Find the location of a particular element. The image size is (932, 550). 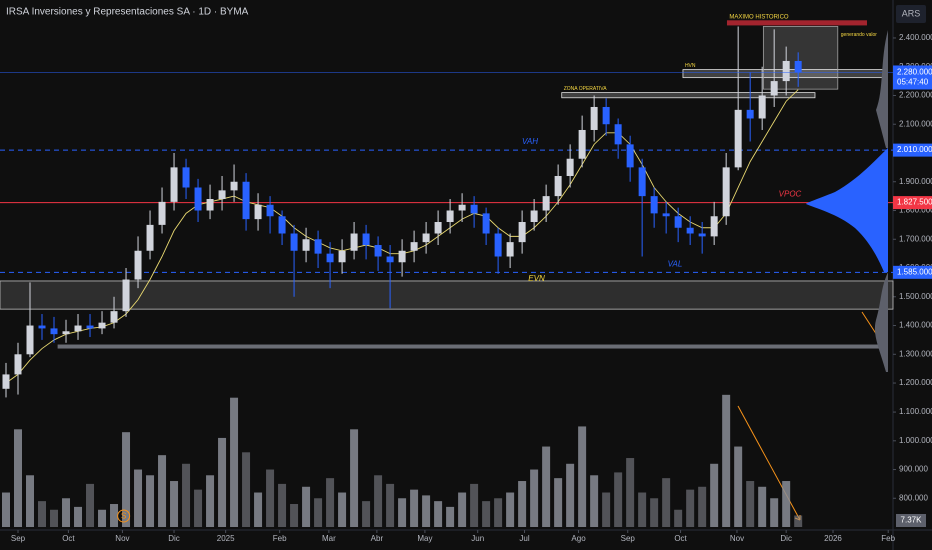

event-marker is located at coordinates (124, 516).